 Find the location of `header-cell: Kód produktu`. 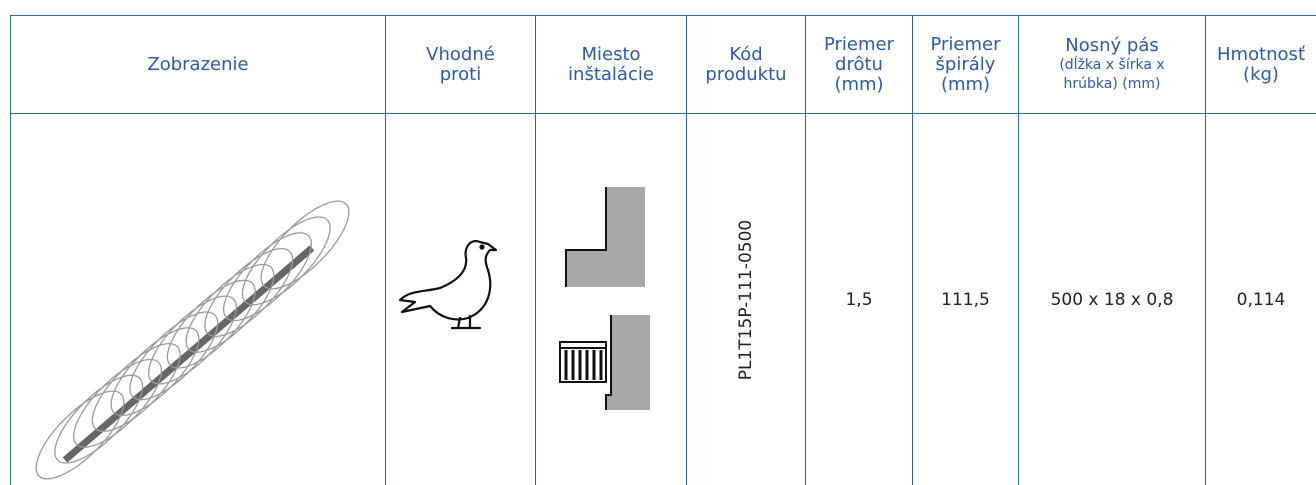

header-cell: Kód produktu is located at coordinates (746, 64).